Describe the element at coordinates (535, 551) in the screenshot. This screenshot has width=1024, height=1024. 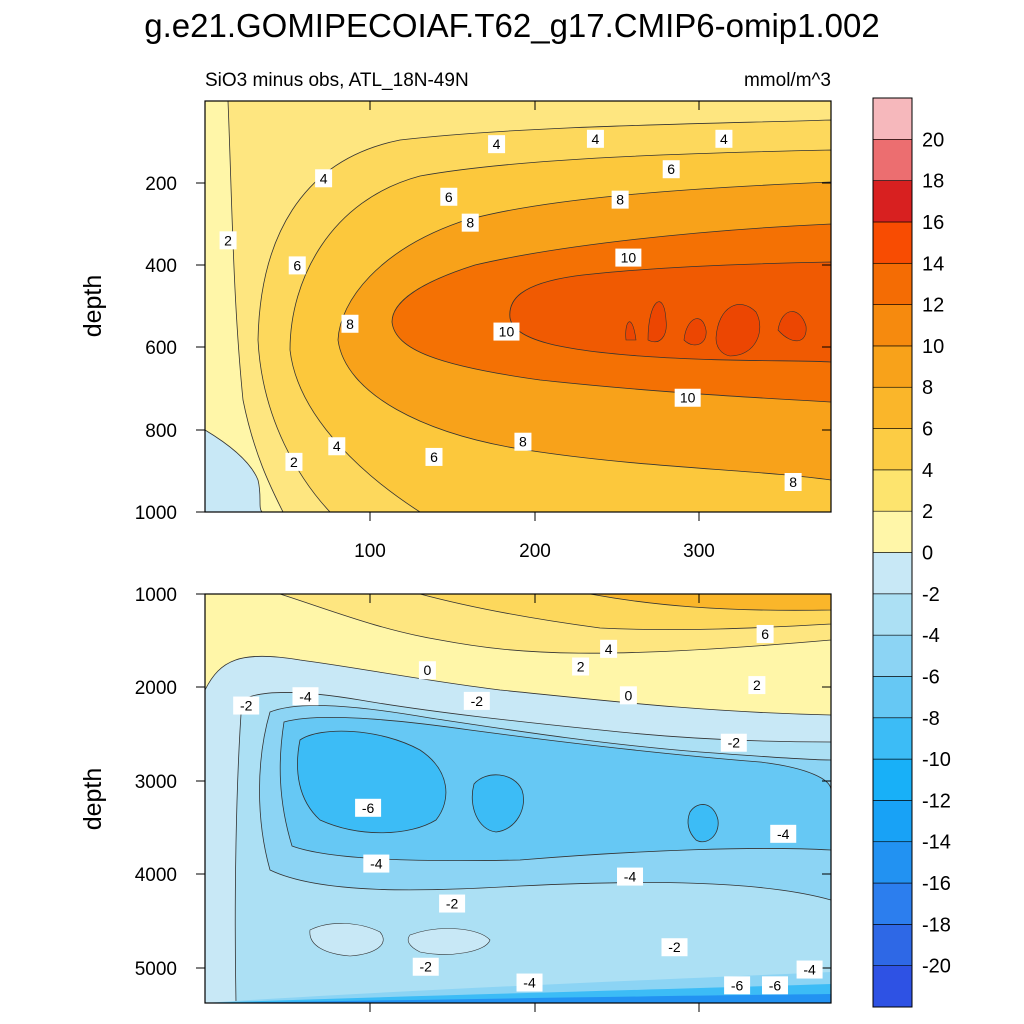
I see `upper-xtick-label: 200` at that location.